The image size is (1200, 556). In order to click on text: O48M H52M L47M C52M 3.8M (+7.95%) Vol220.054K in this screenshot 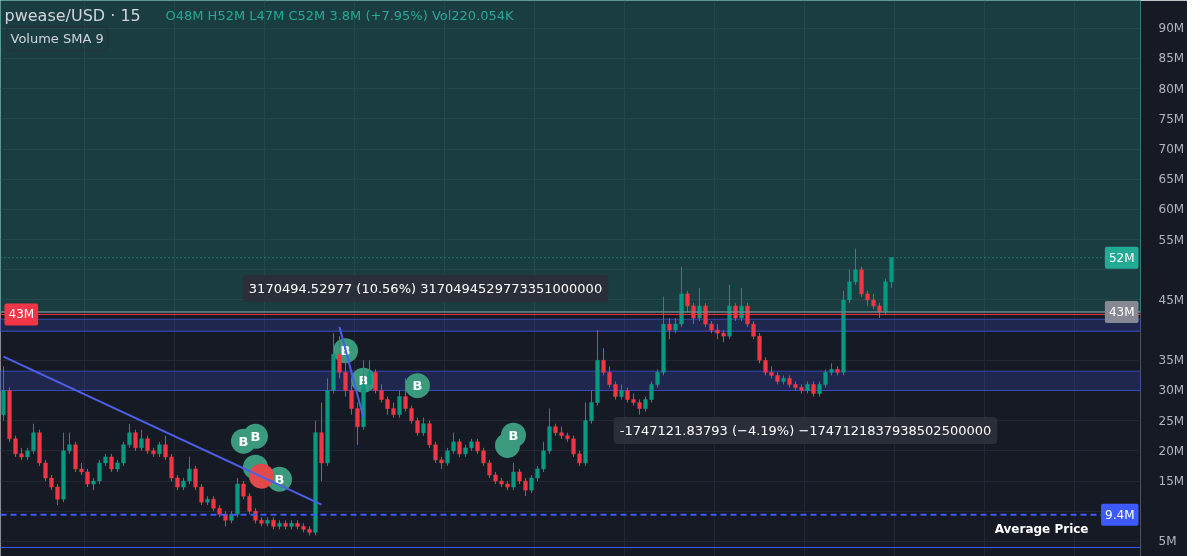, I will do `click(340, 15)`.